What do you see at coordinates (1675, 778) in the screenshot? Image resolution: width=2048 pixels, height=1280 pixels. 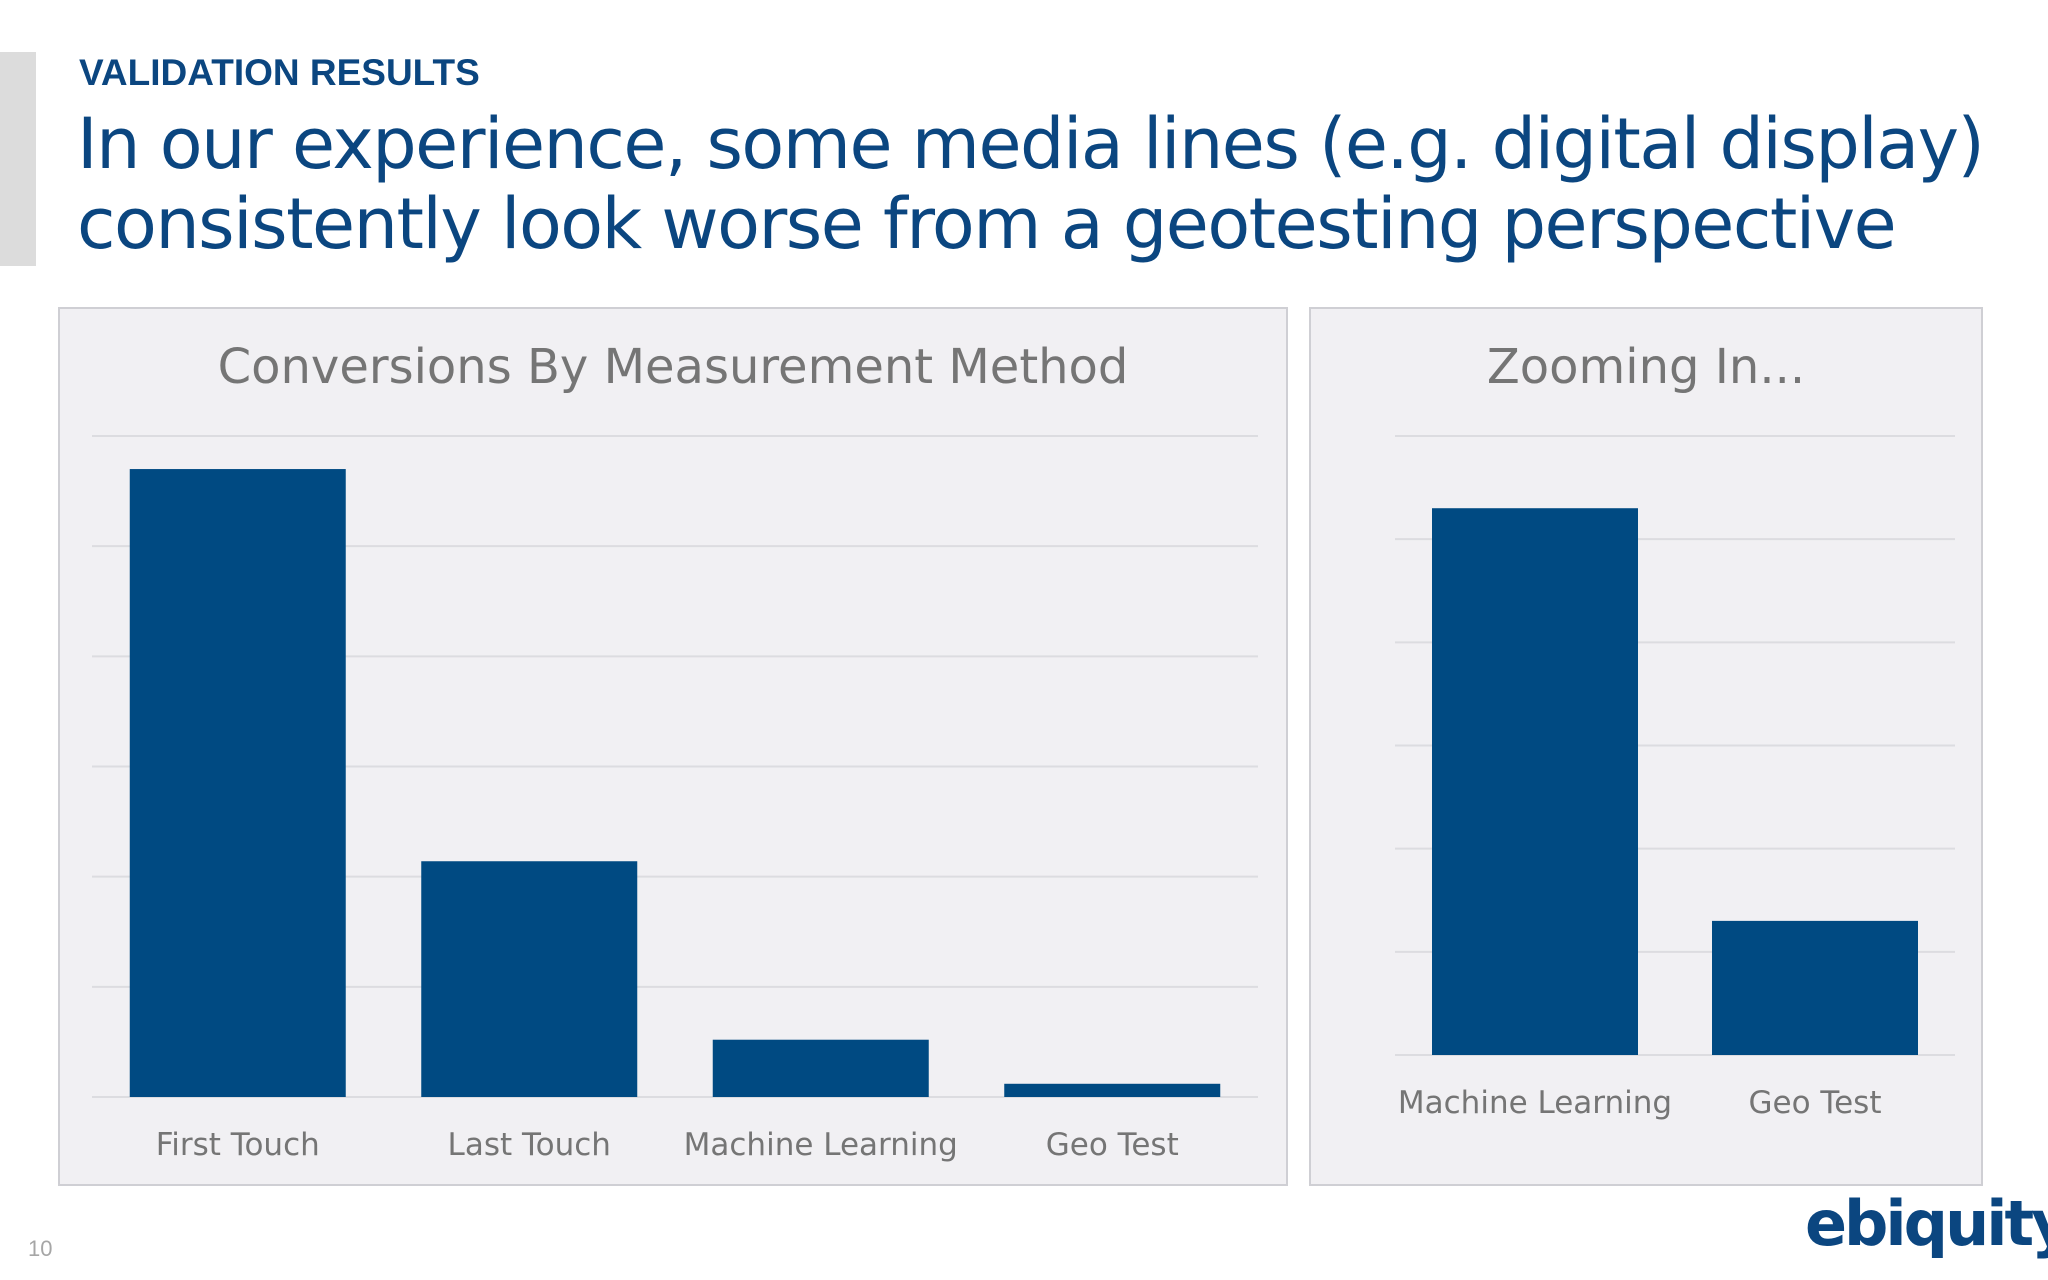 I see `bar-chart-zoom: Machine Learning Geo Test` at bounding box center [1675, 778].